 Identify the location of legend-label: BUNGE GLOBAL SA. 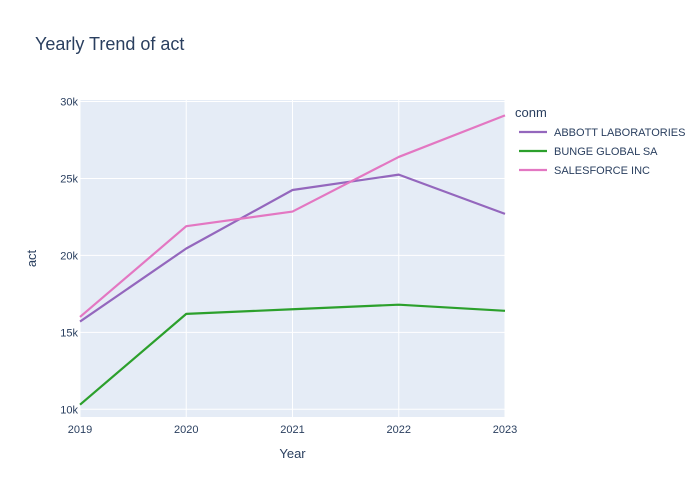
(606, 152).